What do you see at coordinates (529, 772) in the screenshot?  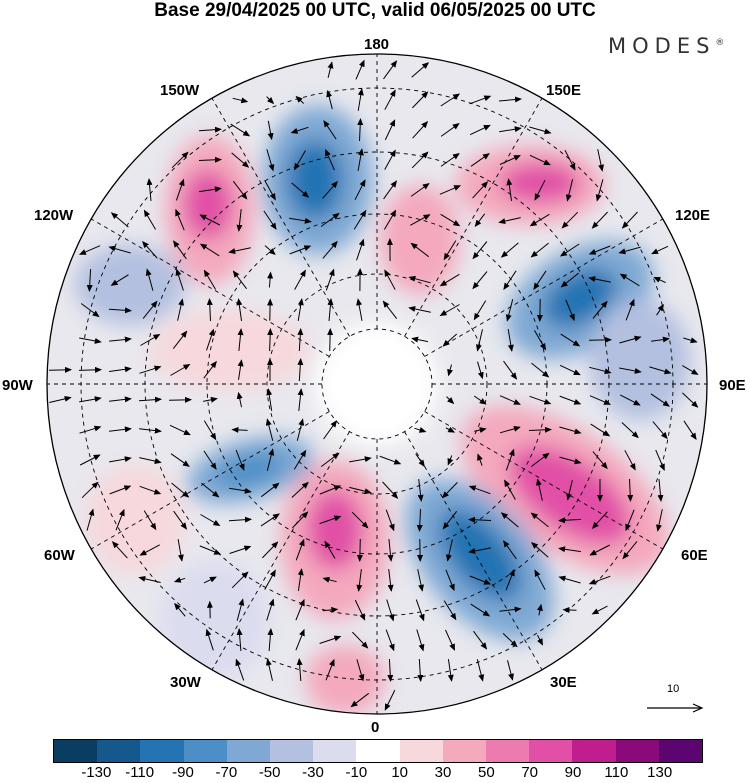 I see `colorbar-tick-label: 70` at bounding box center [529, 772].